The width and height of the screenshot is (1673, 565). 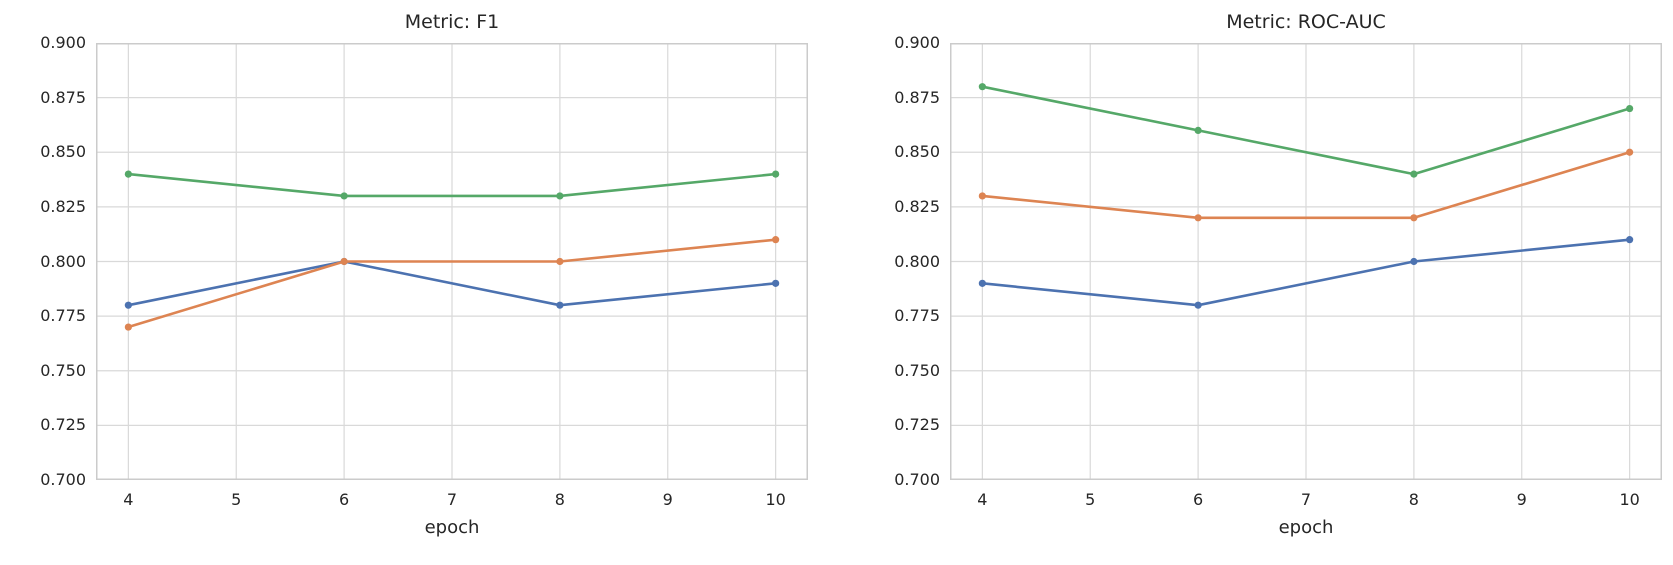 I want to click on chart-title-roc-auc: Metric: ROC-AUC, so click(x=1306, y=22).